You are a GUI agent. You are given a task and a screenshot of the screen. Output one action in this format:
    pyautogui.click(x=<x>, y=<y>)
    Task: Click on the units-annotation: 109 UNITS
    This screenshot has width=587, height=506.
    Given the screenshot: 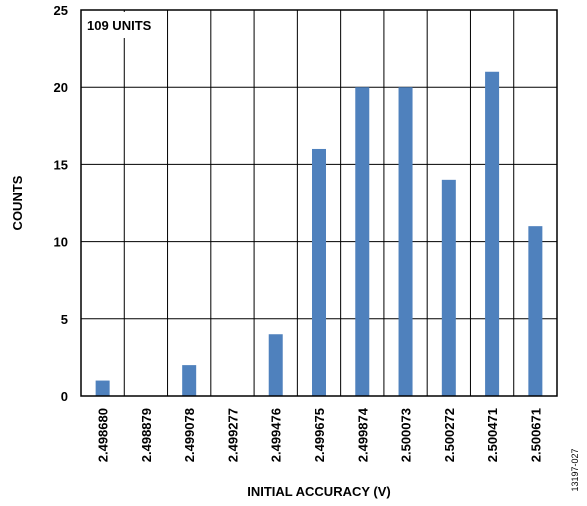 What is the action you would take?
    pyautogui.click(x=119, y=25)
    